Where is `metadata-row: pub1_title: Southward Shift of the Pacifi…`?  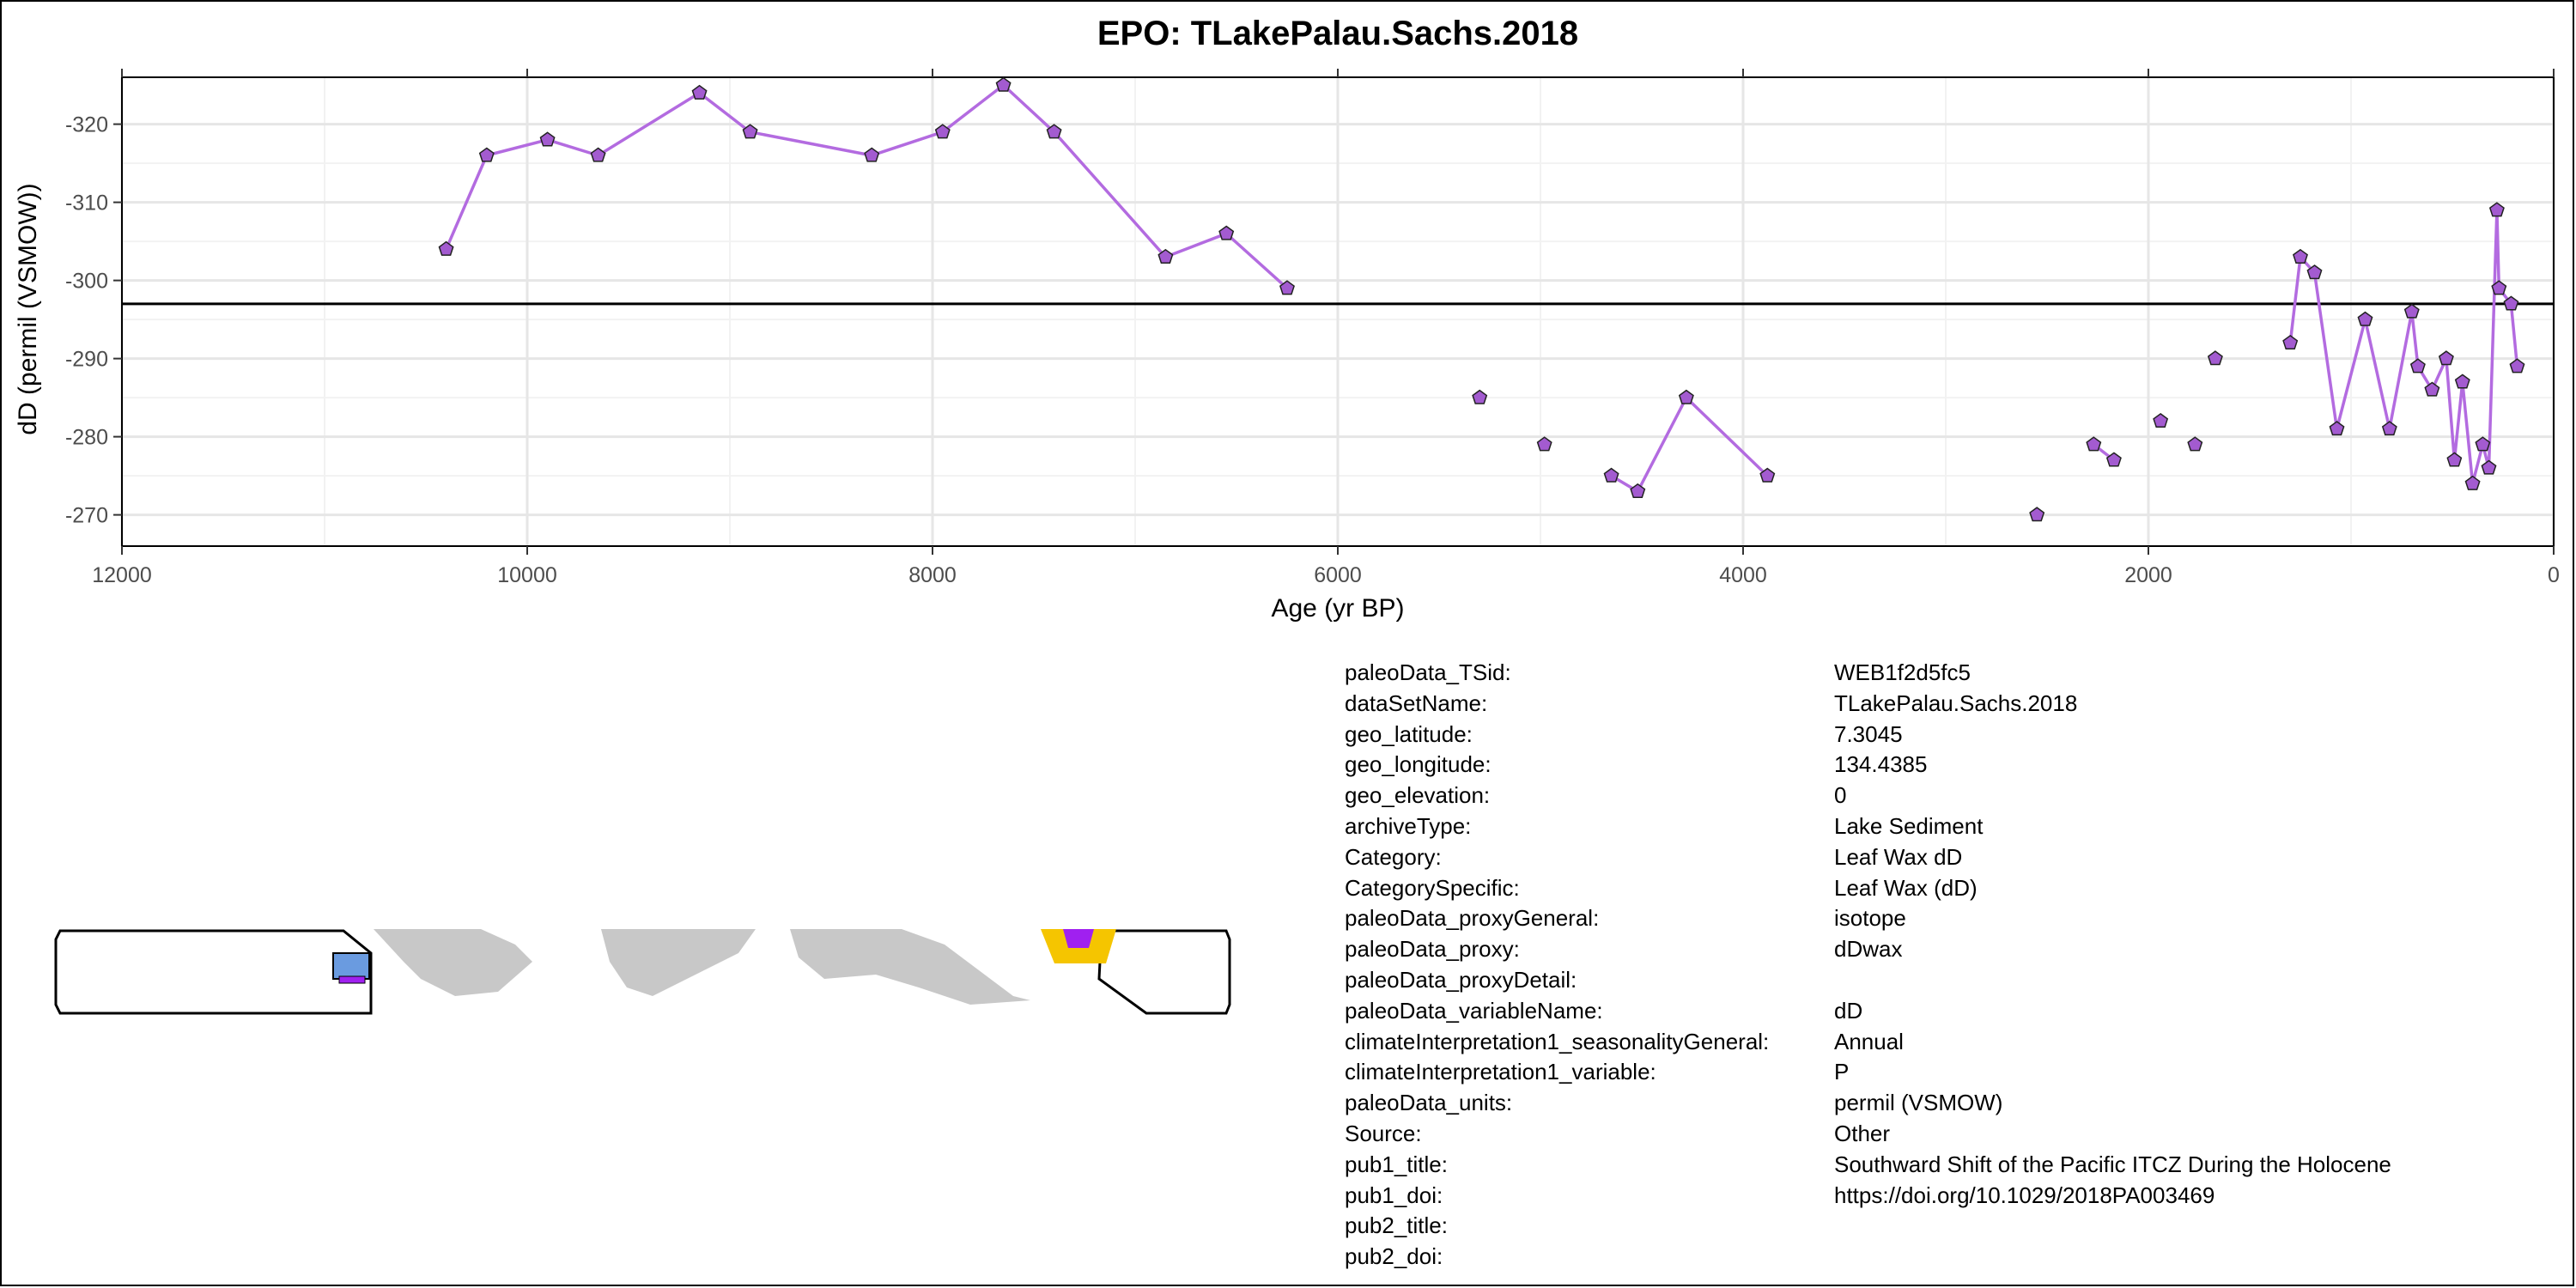 metadata-row: pub1_title: Southward Shift of the Pacifi… is located at coordinates (1868, 1166).